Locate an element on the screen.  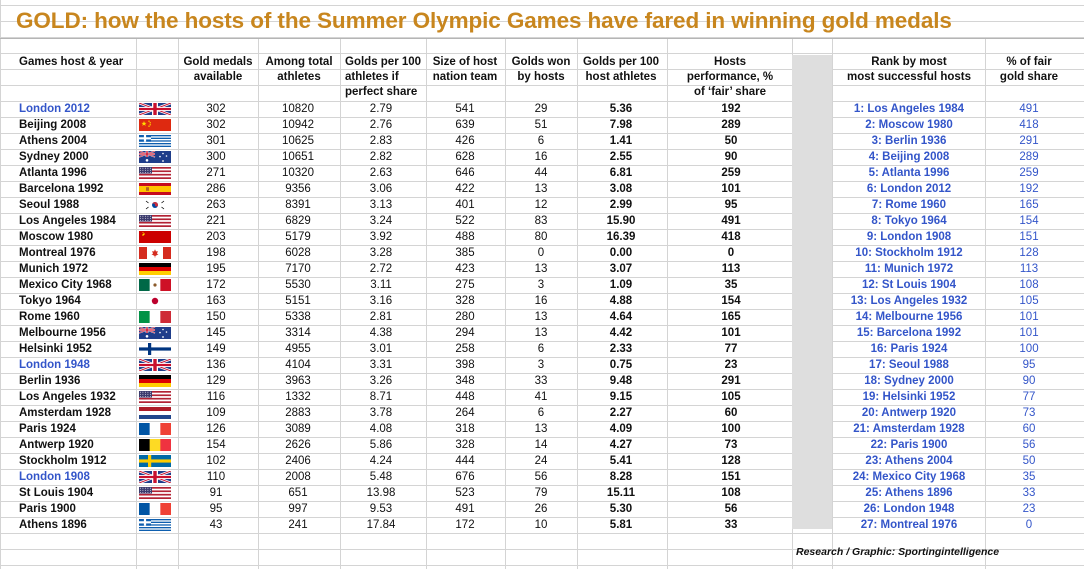
team-size: 348 is located at coordinates (465, 381).